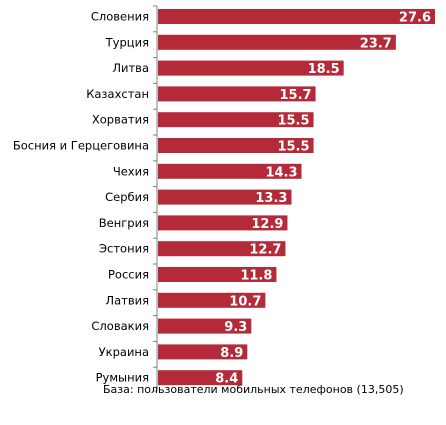 This screenshot has width=446, height=425. I want to click on axis-layer, so click(155, 198).